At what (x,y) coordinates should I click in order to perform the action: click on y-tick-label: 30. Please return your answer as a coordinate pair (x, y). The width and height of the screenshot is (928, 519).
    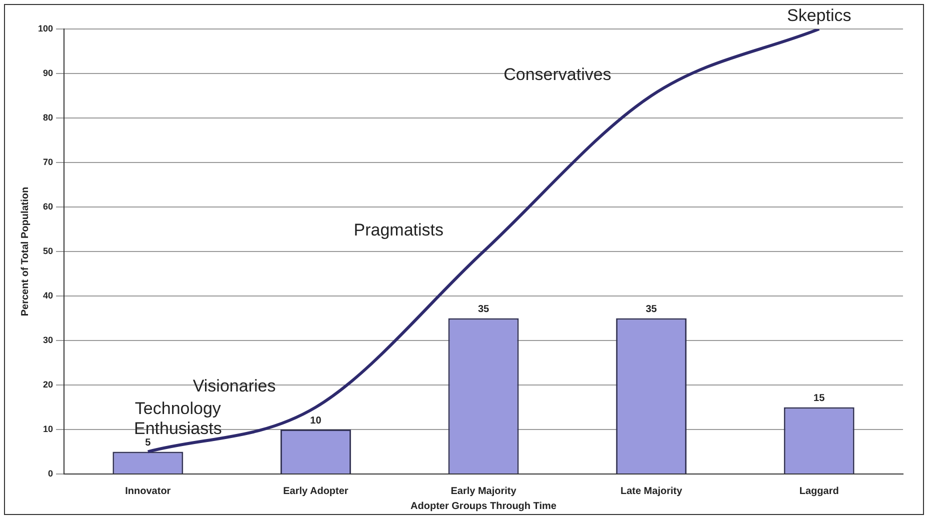
    Looking at the image, I should click on (48, 339).